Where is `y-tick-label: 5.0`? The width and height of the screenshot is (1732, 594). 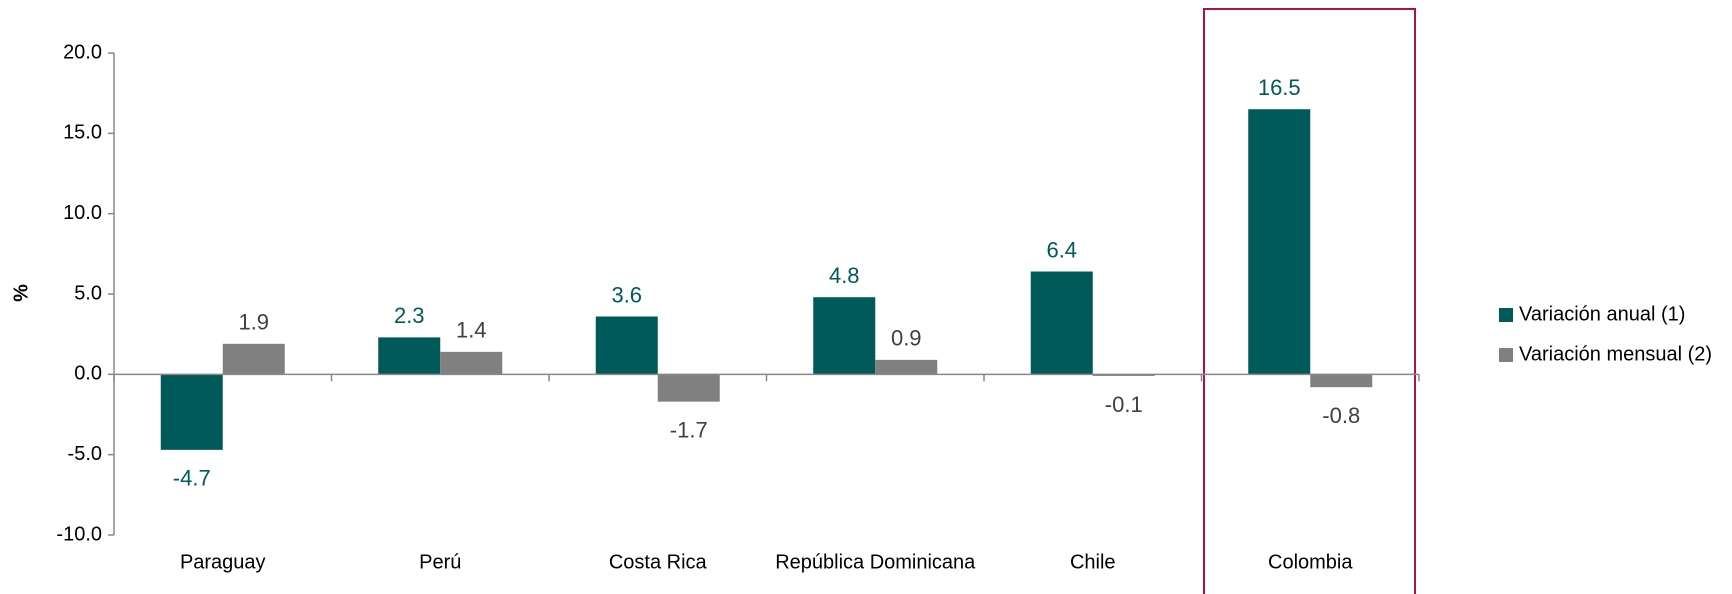 y-tick-label: 5.0 is located at coordinates (88, 293).